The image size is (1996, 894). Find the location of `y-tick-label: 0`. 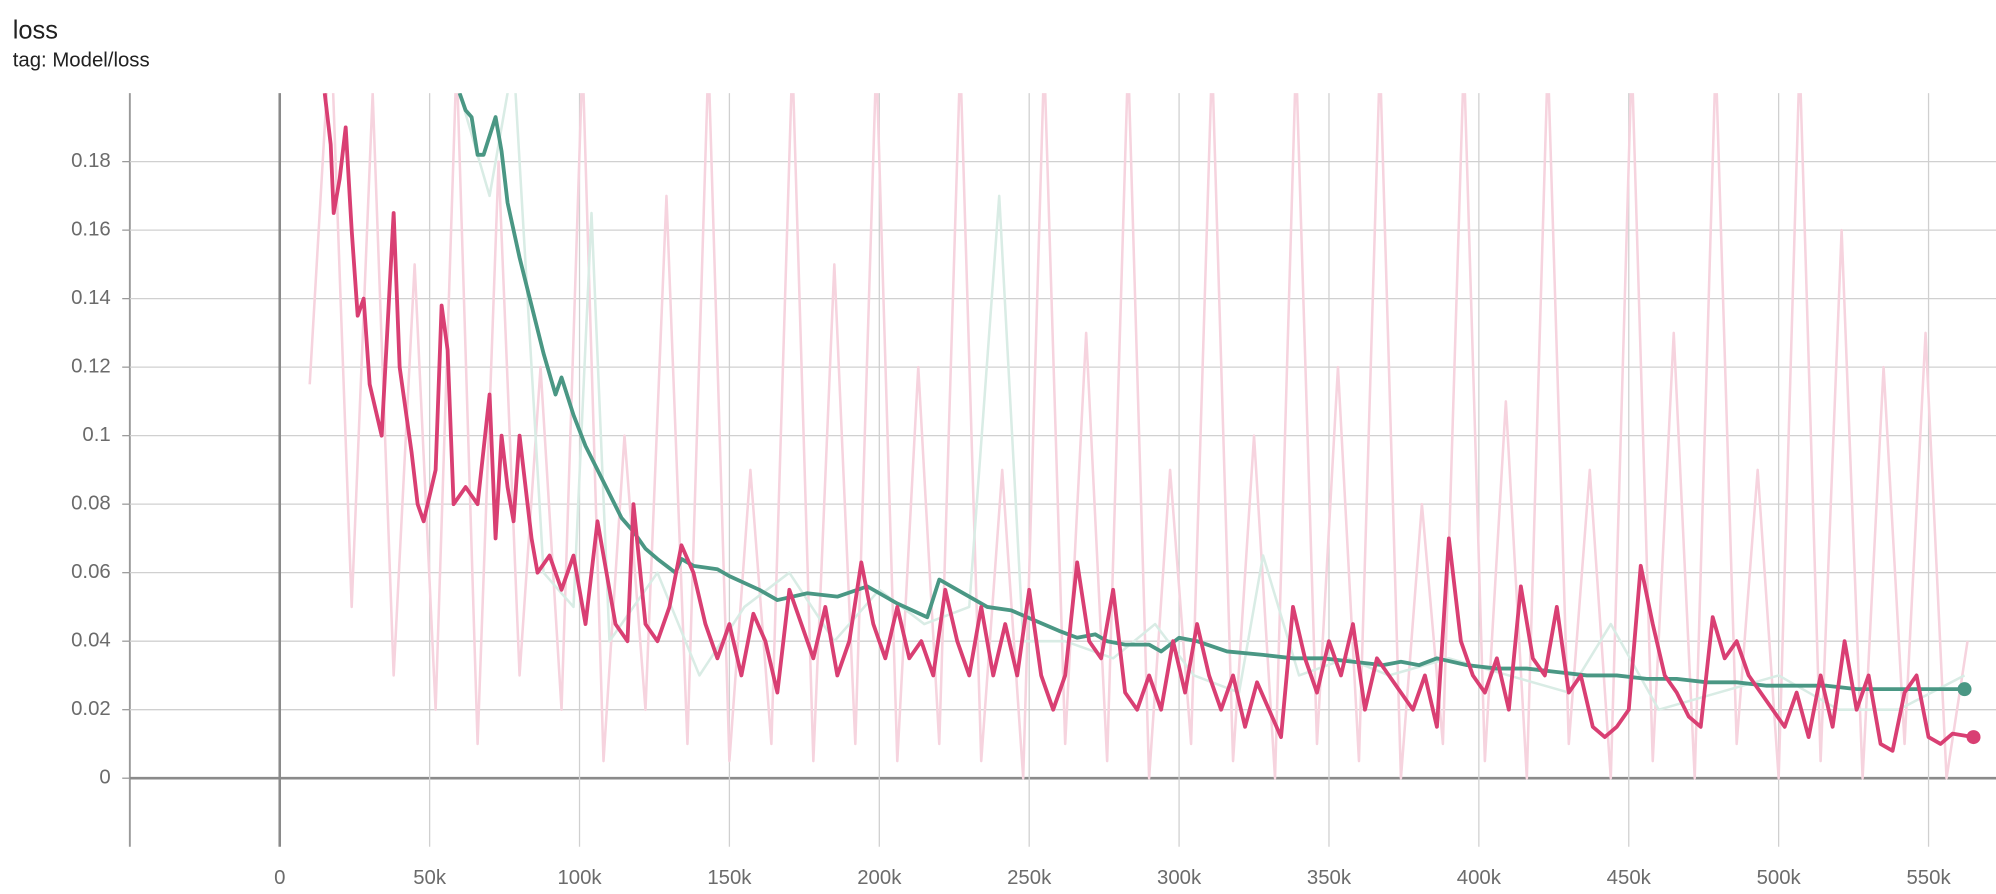

y-tick-label: 0 is located at coordinates (104, 778).